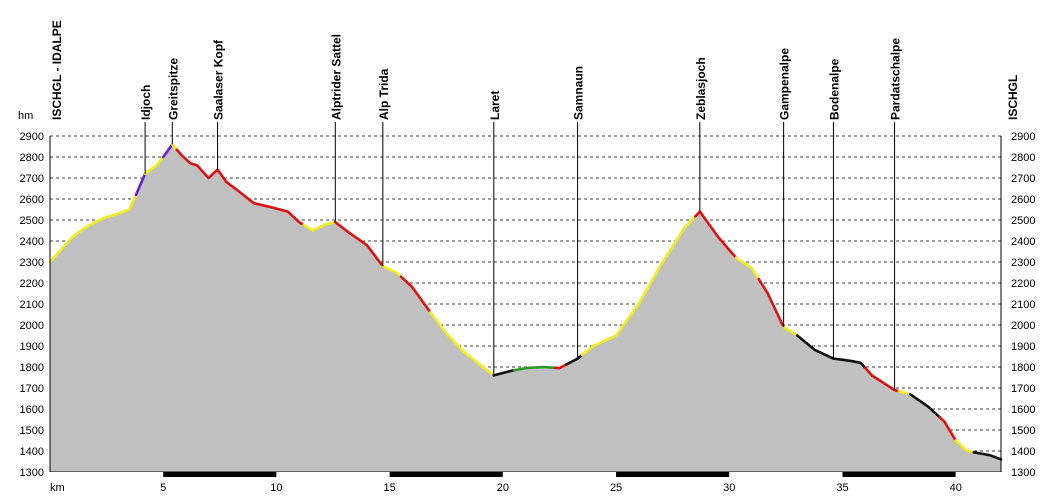  What do you see at coordinates (32, 431) in the screenshot?
I see `y-tick-label-left: 1500` at bounding box center [32, 431].